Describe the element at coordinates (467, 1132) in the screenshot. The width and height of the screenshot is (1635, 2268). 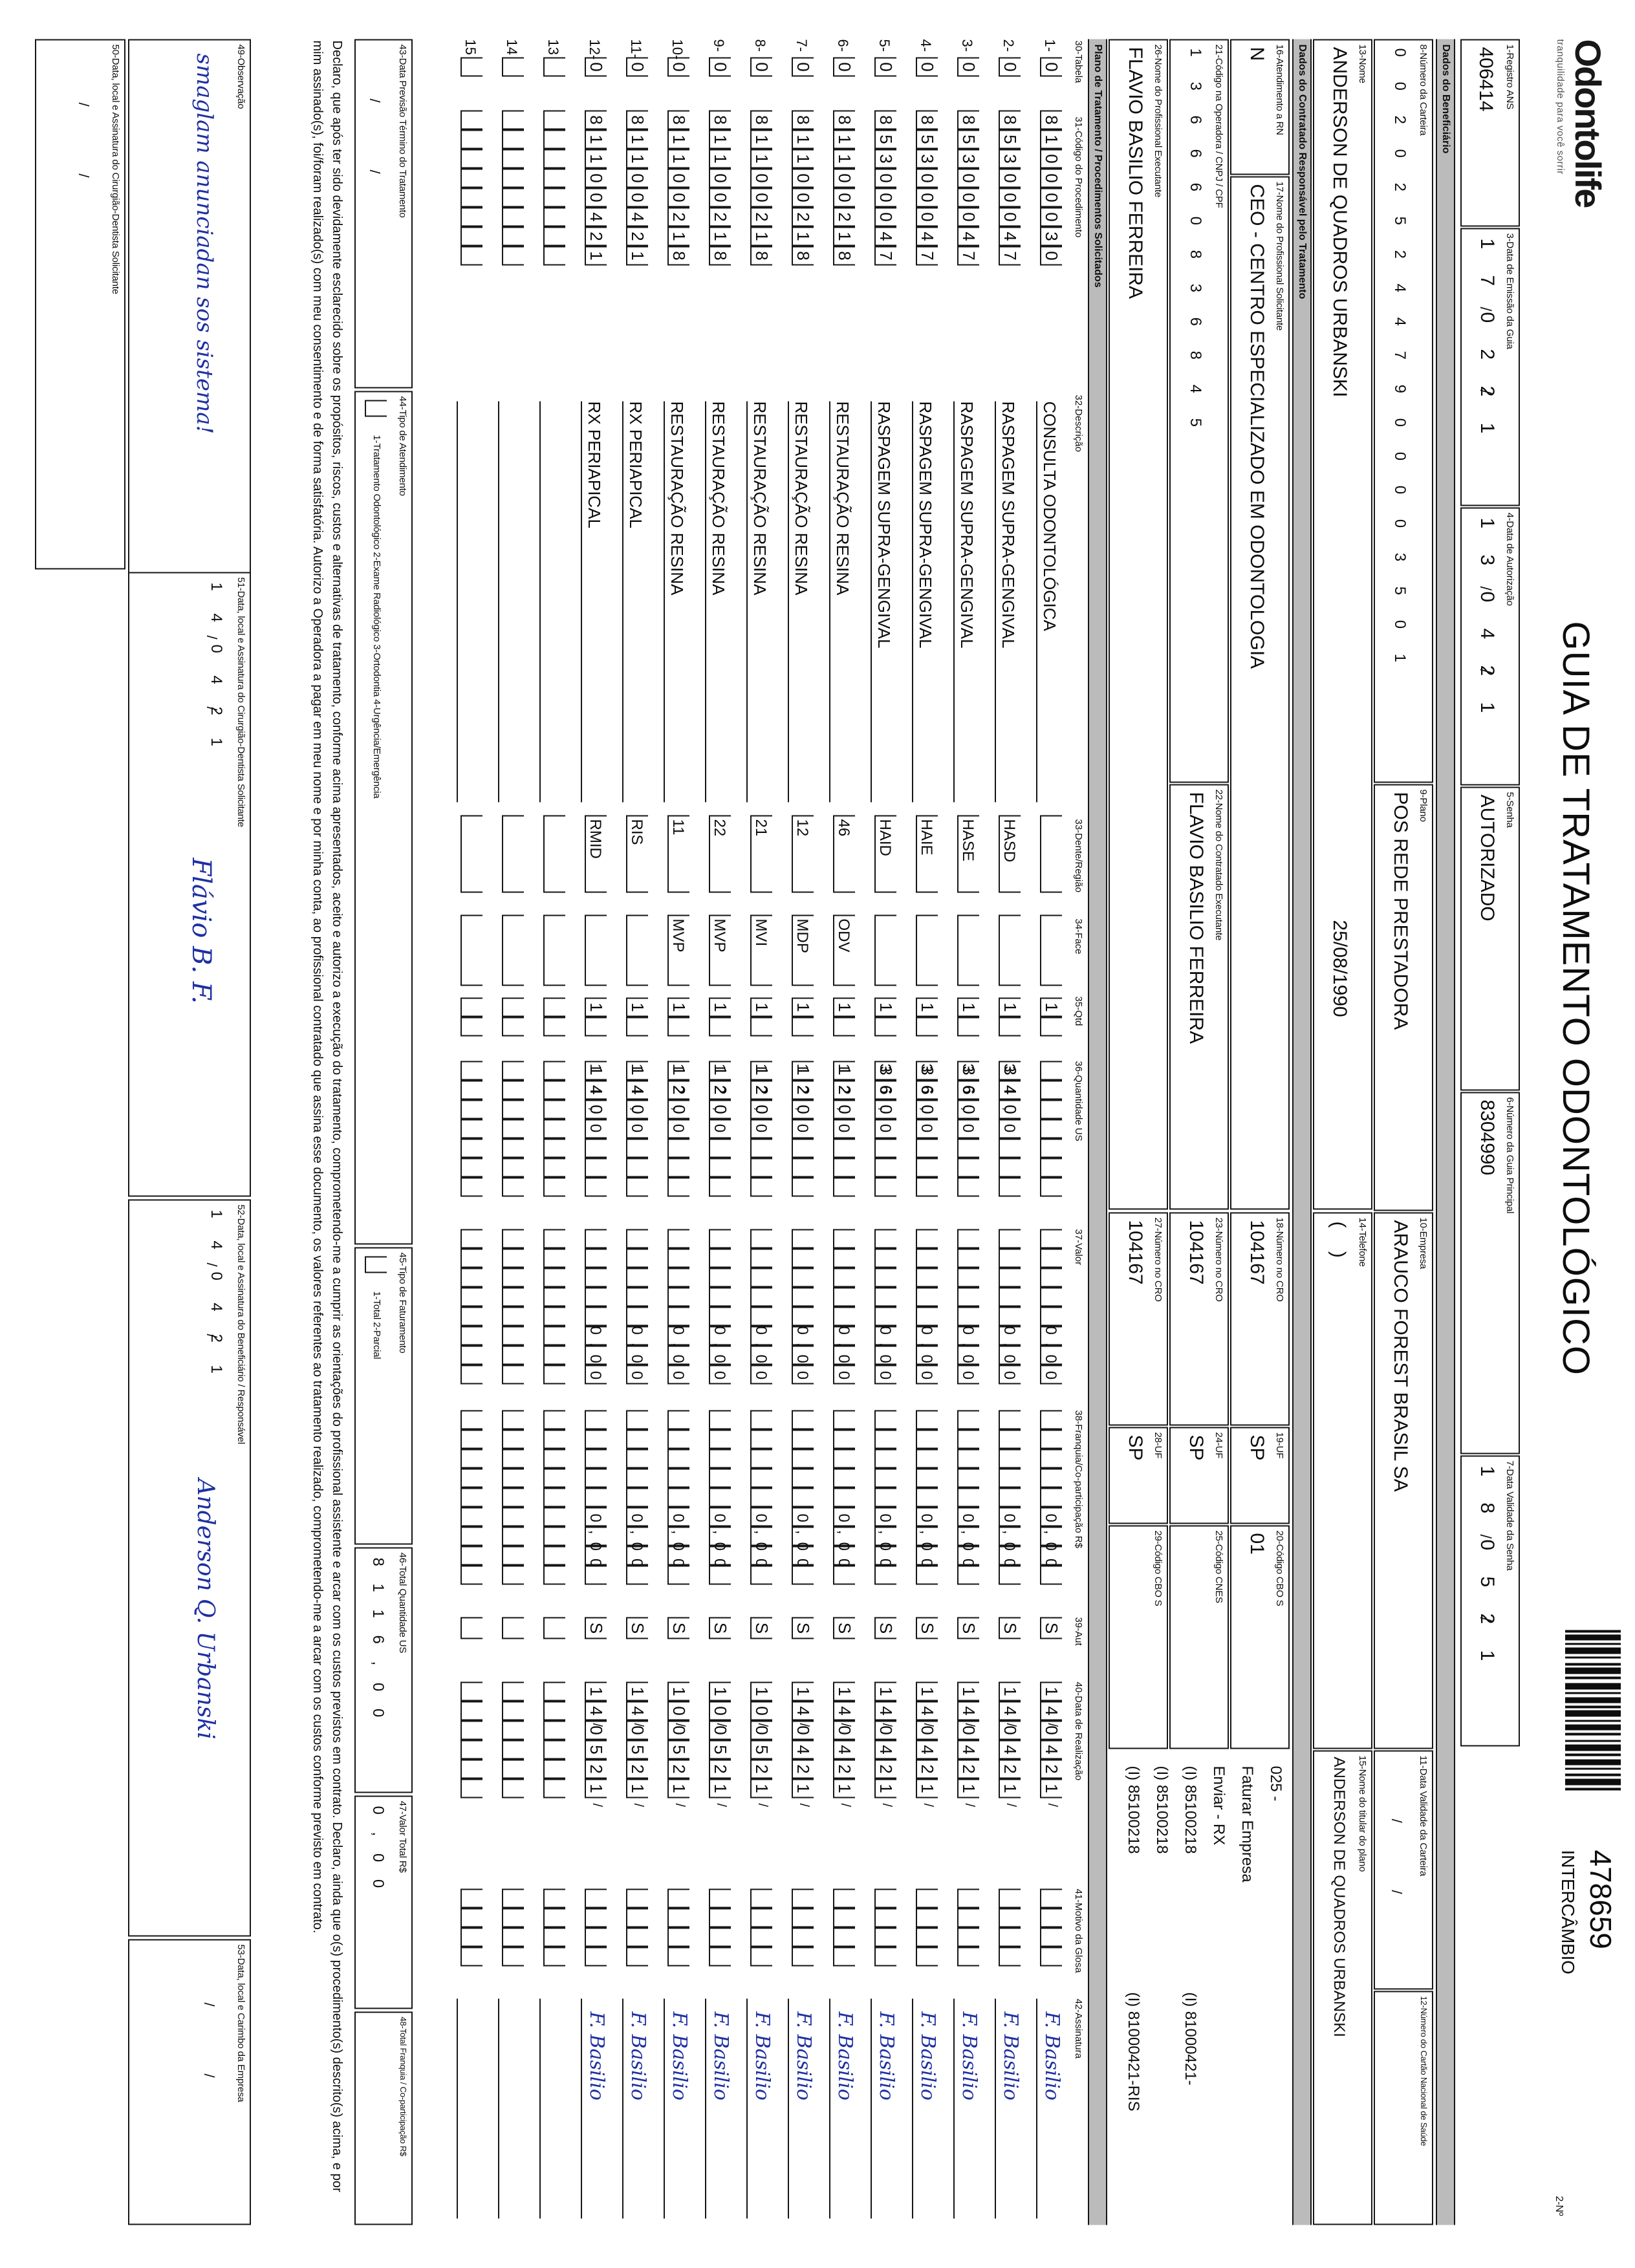
I see `table-row: 15` at that location.